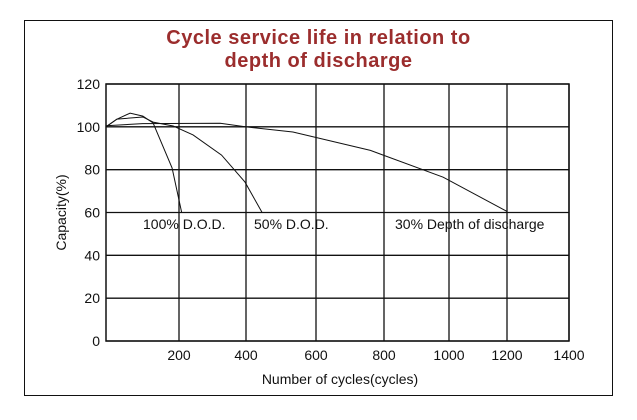 Image resolution: width=637 pixels, height=420 pixels. What do you see at coordinates (316, 355) in the screenshot?
I see `x-tick-label: 600` at bounding box center [316, 355].